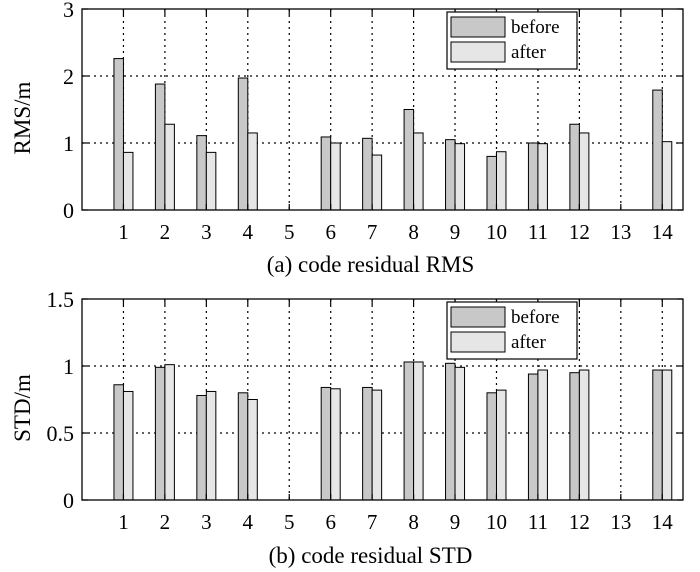 Image resolution: width=700 pixels, height=572 pixels. What do you see at coordinates (61, 433) in the screenshot?
I see `y-tick-label: 0.5` at bounding box center [61, 433].